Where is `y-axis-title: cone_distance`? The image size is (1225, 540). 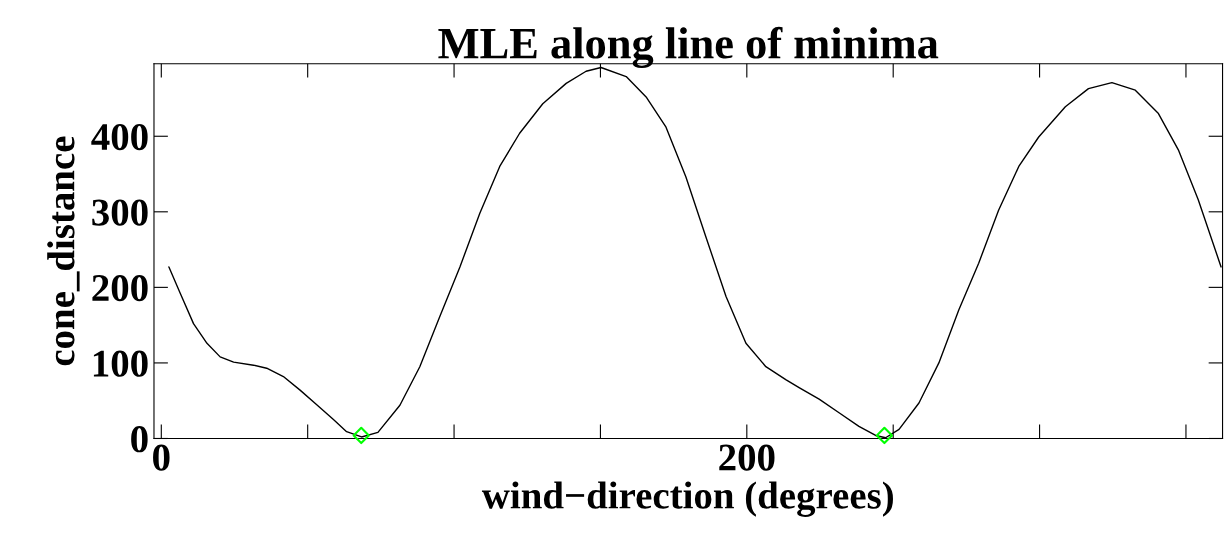 y-axis-title: cone_distance is located at coordinates (63, 251).